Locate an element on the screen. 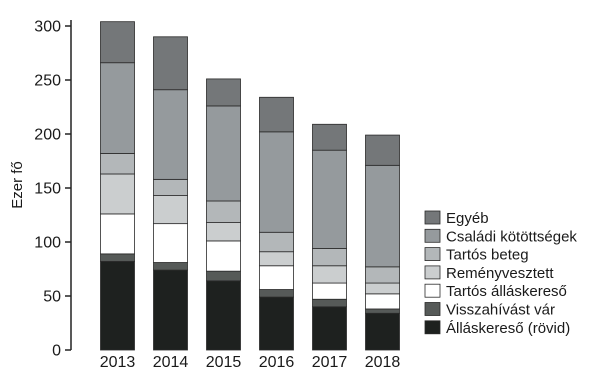 This screenshot has height=371, width=603. legend-label: Tartós álláskereső is located at coordinates (506, 291).